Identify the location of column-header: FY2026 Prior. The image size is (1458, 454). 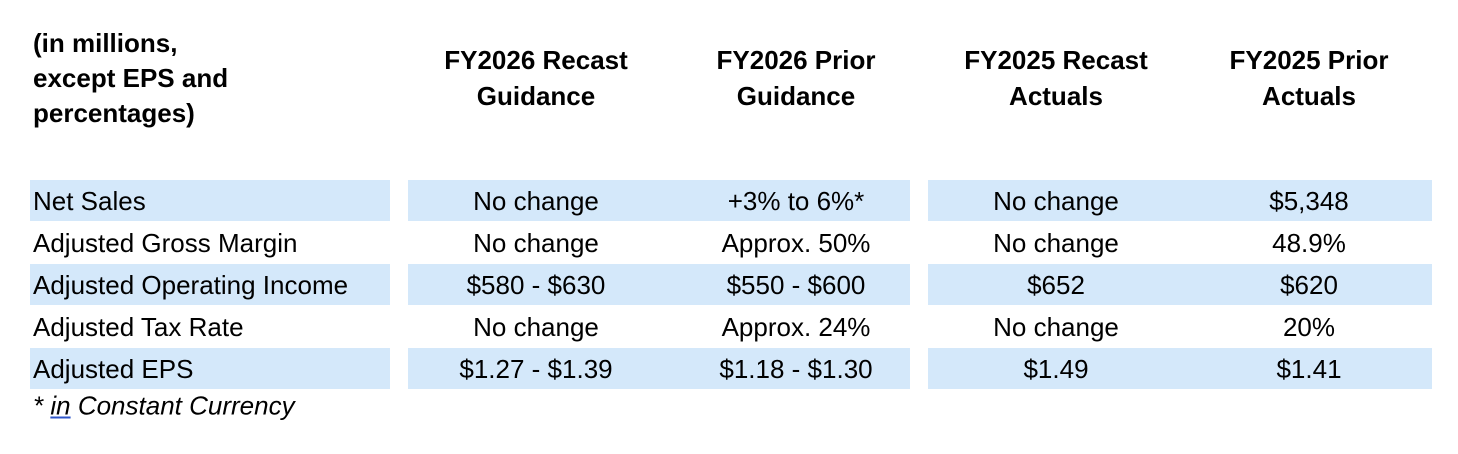
(796, 60).